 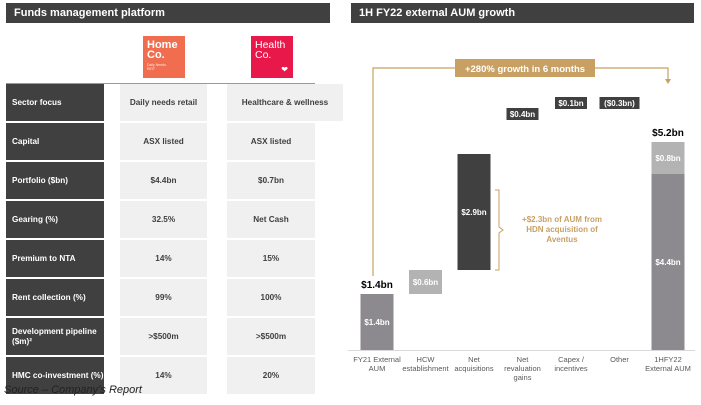 I want to click on homeco-cell: ASX listed, so click(x=163, y=141).